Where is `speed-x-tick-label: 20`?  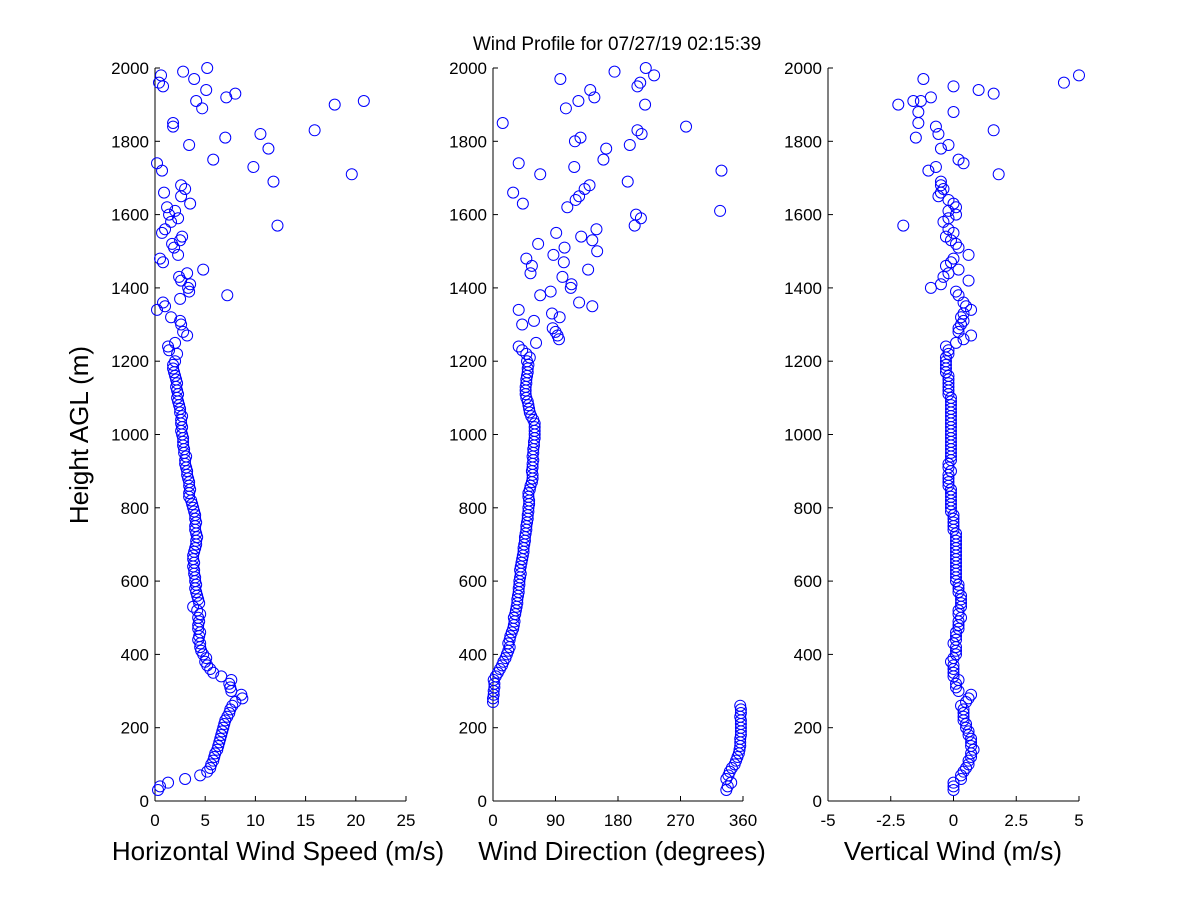 speed-x-tick-label: 20 is located at coordinates (355, 820).